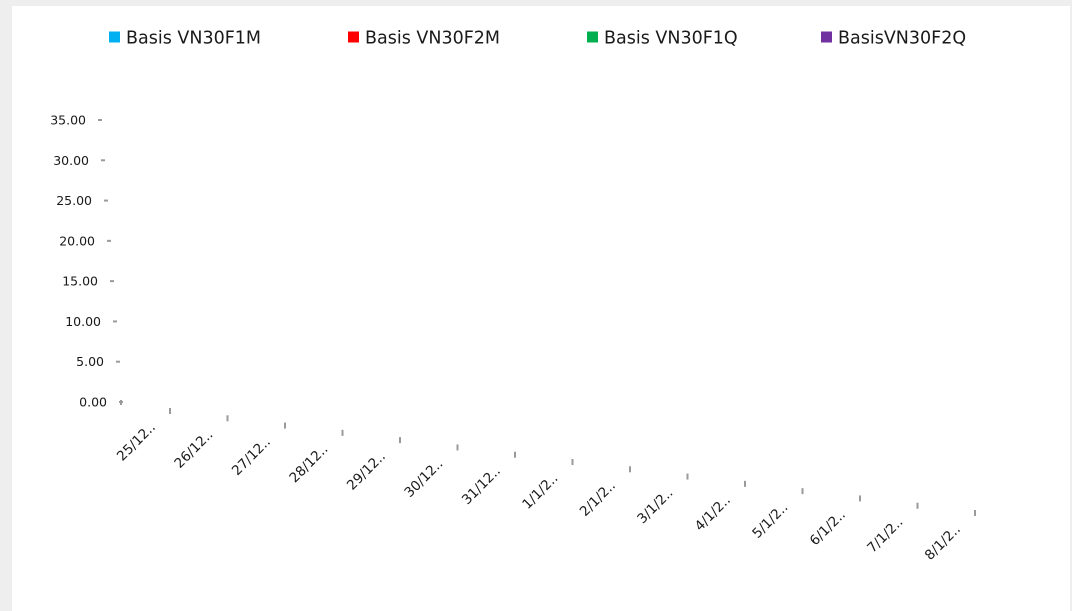  What do you see at coordinates (828, 528) in the screenshot?
I see `x-tick-label: 6/1/2..` at bounding box center [828, 528].